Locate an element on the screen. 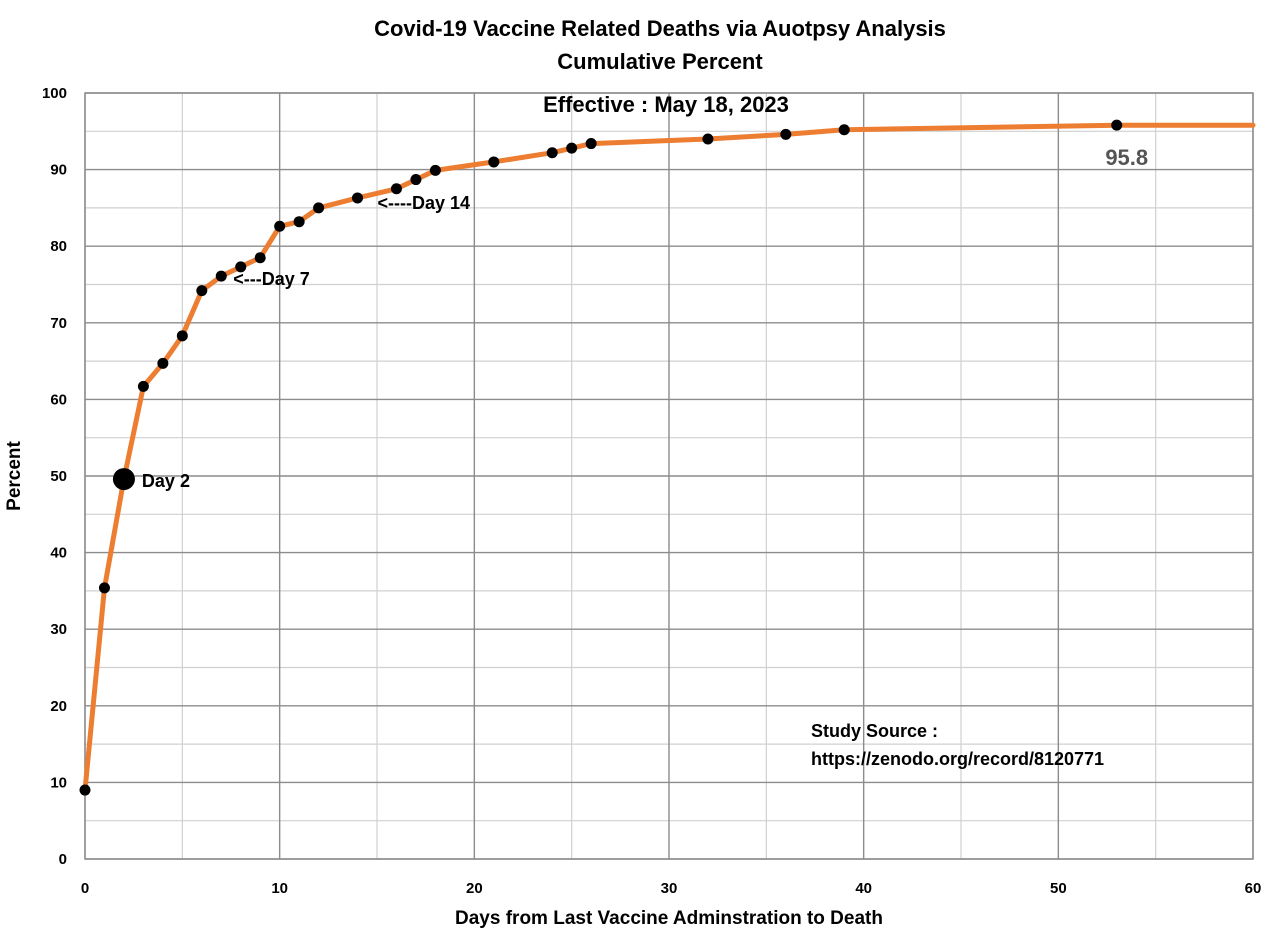  x-tick-label: 30 is located at coordinates (669, 888).